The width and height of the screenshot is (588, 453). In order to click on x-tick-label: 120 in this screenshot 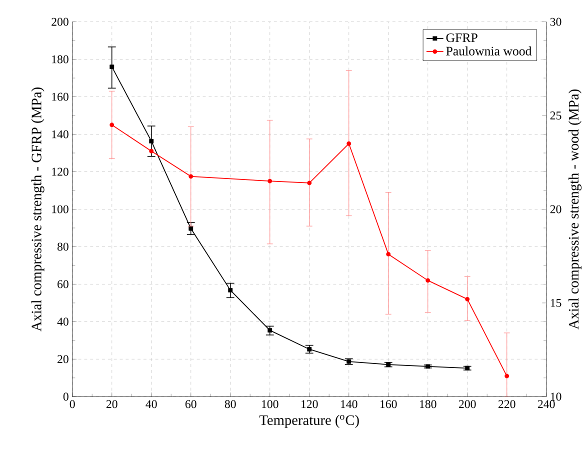, I will do `click(310, 404)`.